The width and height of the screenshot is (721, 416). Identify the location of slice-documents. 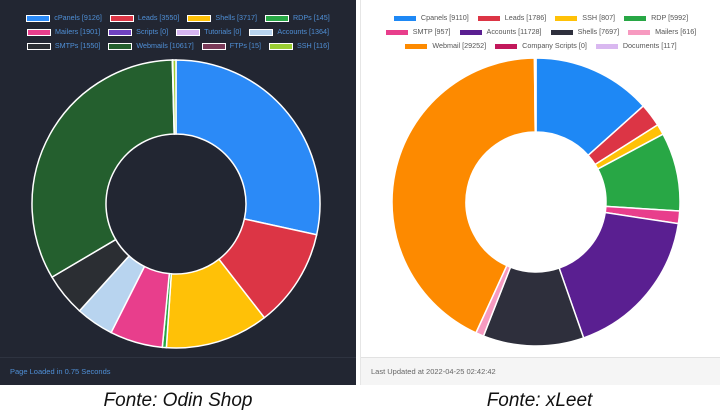
(535, 95).